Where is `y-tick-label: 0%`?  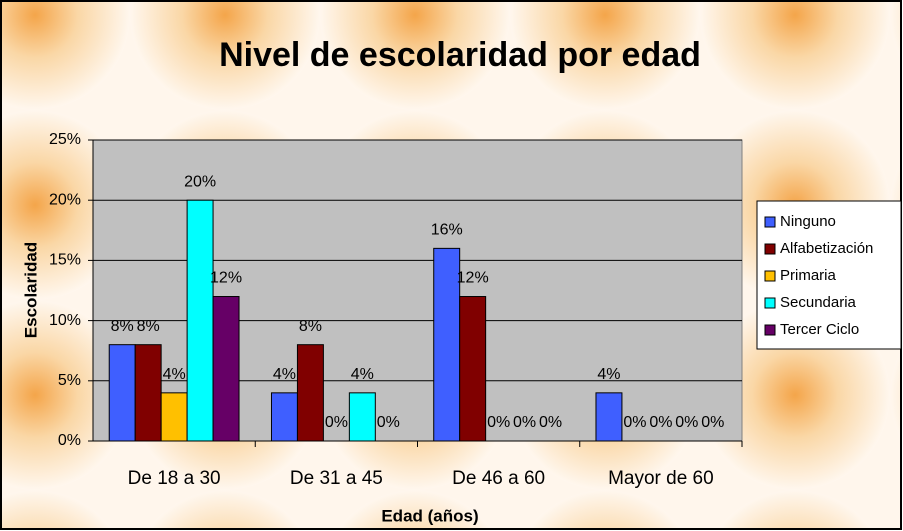 y-tick-label: 0% is located at coordinates (69, 440).